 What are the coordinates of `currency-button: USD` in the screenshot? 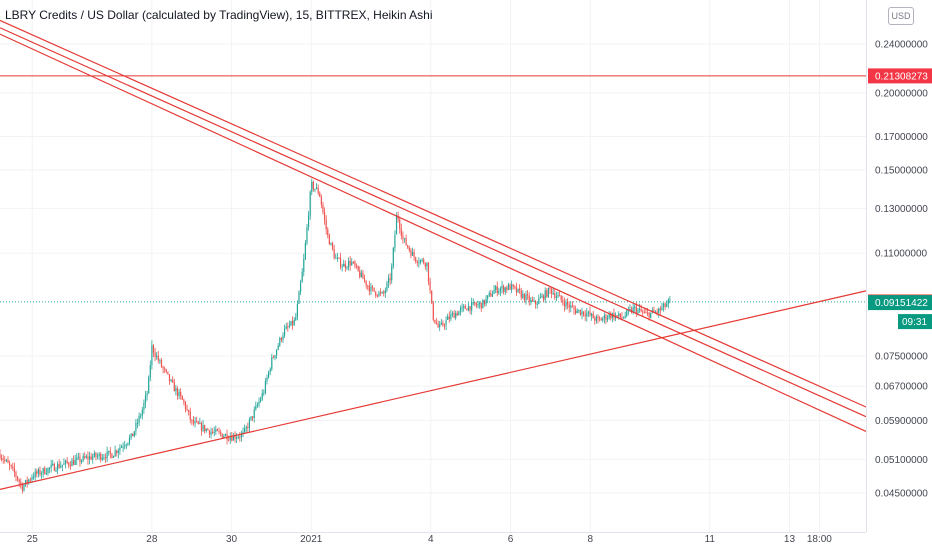 It's located at (901, 16).